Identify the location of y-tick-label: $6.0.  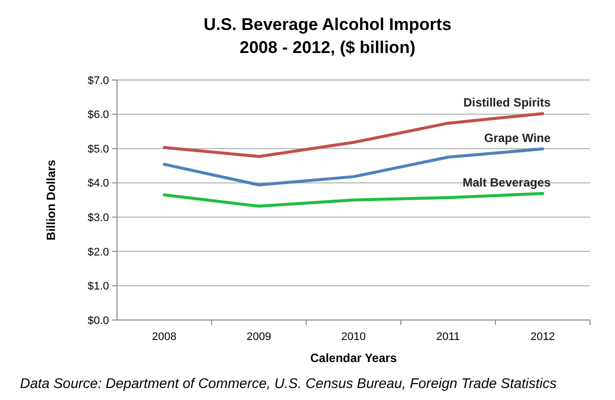
(98, 115).